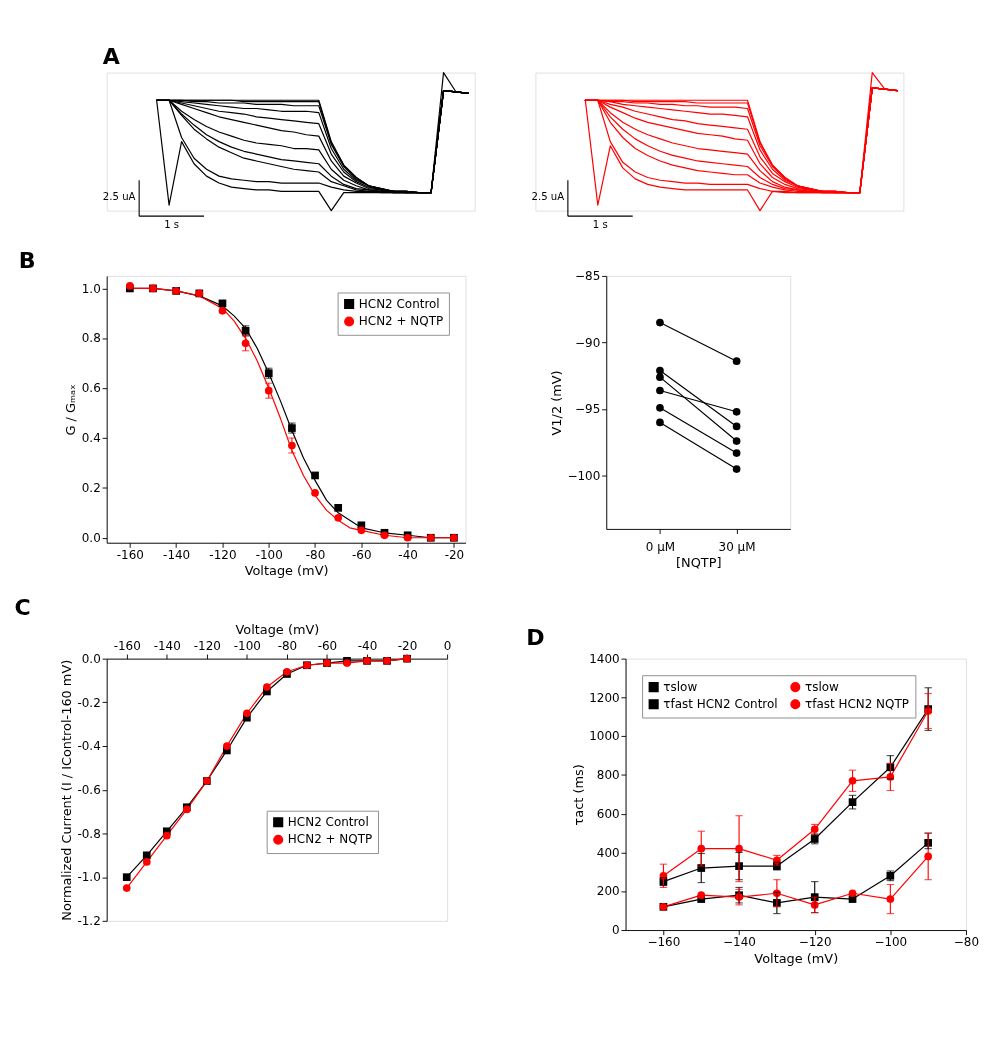 The image size is (989, 1053). I want to click on y-tick-label: 0, so click(616, 930).